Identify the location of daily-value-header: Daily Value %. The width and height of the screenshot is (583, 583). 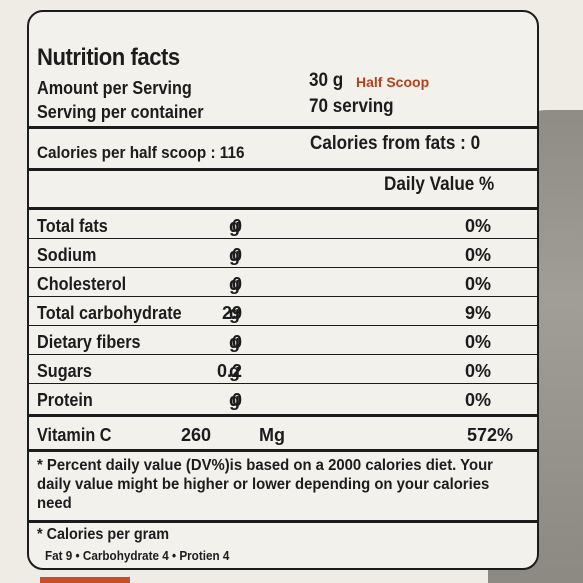
(439, 184).